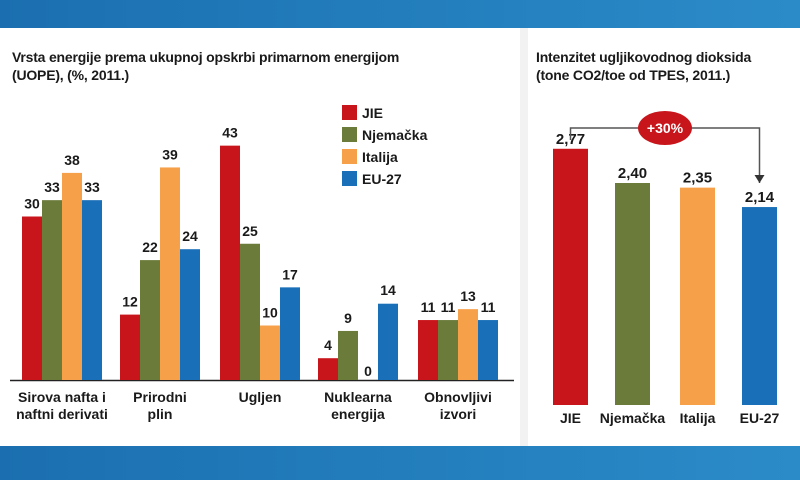  What do you see at coordinates (570, 418) in the screenshot?
I see `right-category-label-0: JIE` at bounding box center [570, 418].